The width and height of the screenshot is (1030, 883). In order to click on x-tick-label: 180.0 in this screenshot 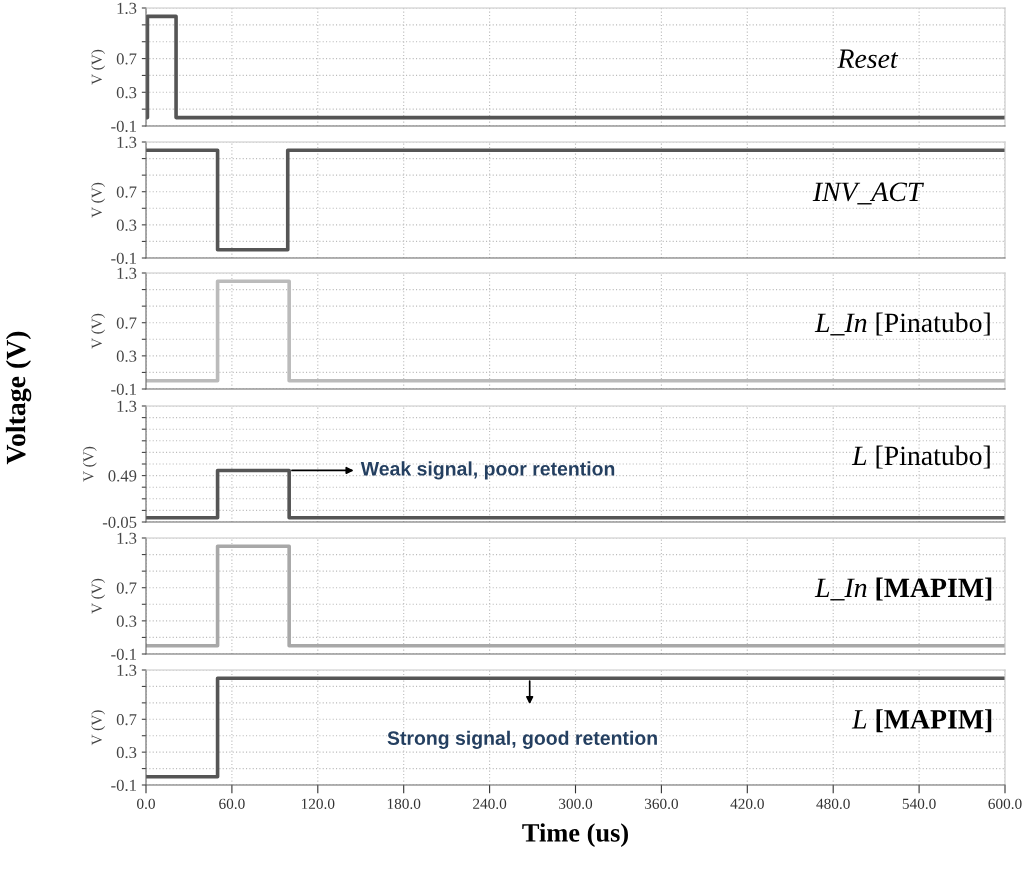, I will do `click(404, 804)`.